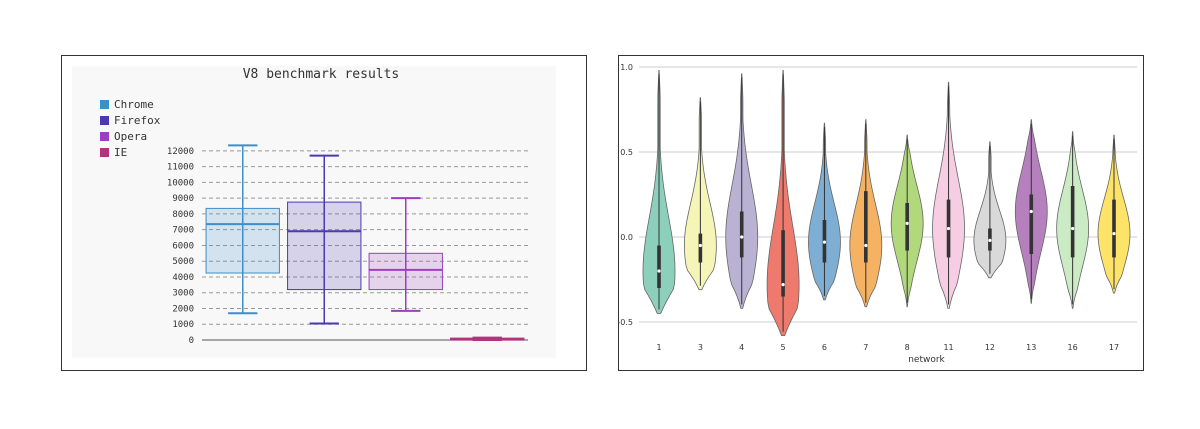 Image resolution: width=1200 pixels, height=429 pixels. I want to click on legend-label: IE, so click(120, 152).